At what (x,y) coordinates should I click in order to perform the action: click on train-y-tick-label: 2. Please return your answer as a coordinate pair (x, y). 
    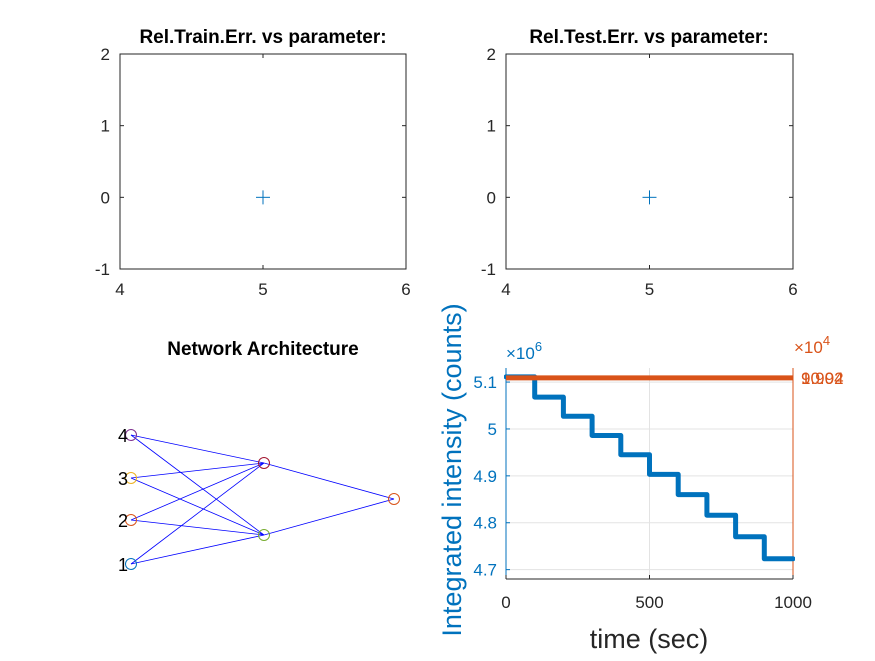
    Looking at the image, I should click on (105, 54).